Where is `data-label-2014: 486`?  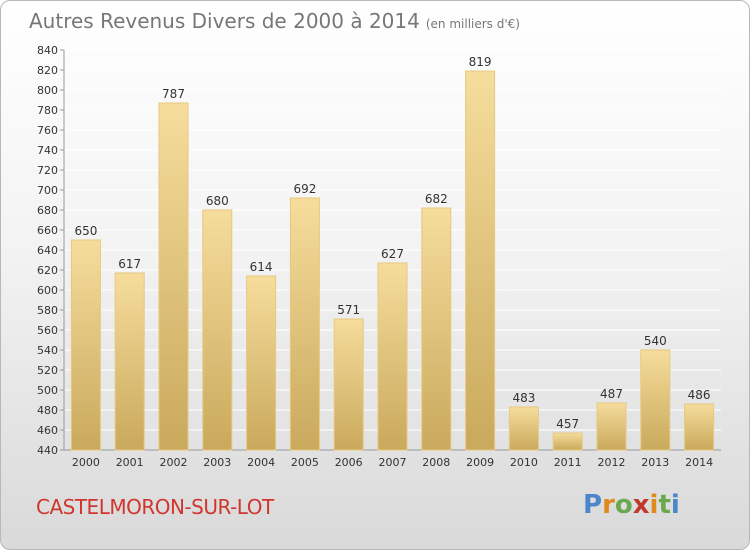 data-label-2014: 486 is located at coordinates (699, 395).